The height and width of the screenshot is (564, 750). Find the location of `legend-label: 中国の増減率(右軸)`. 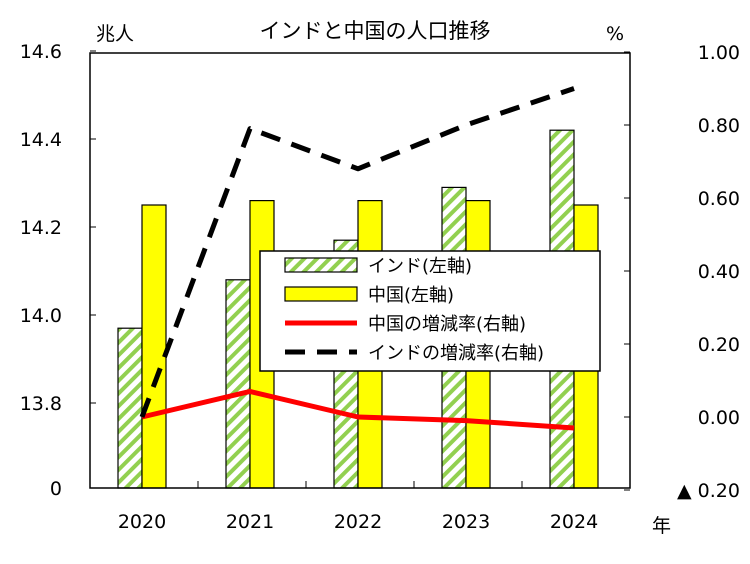

legend-label: 中国の増減率(右軸) is located at coordinates (447, 324).